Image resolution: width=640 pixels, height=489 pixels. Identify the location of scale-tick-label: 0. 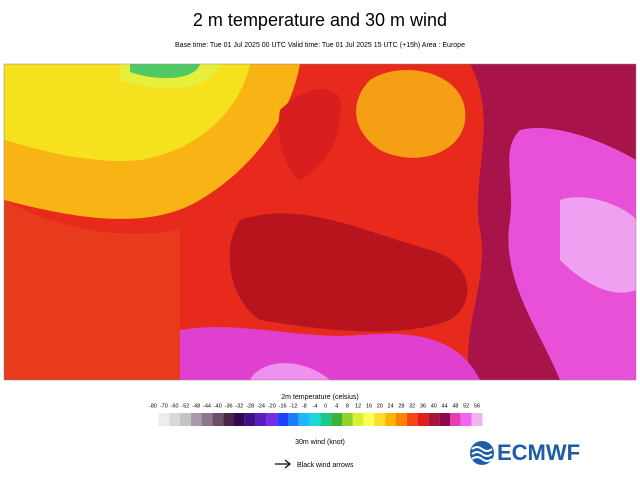
(325, 406).